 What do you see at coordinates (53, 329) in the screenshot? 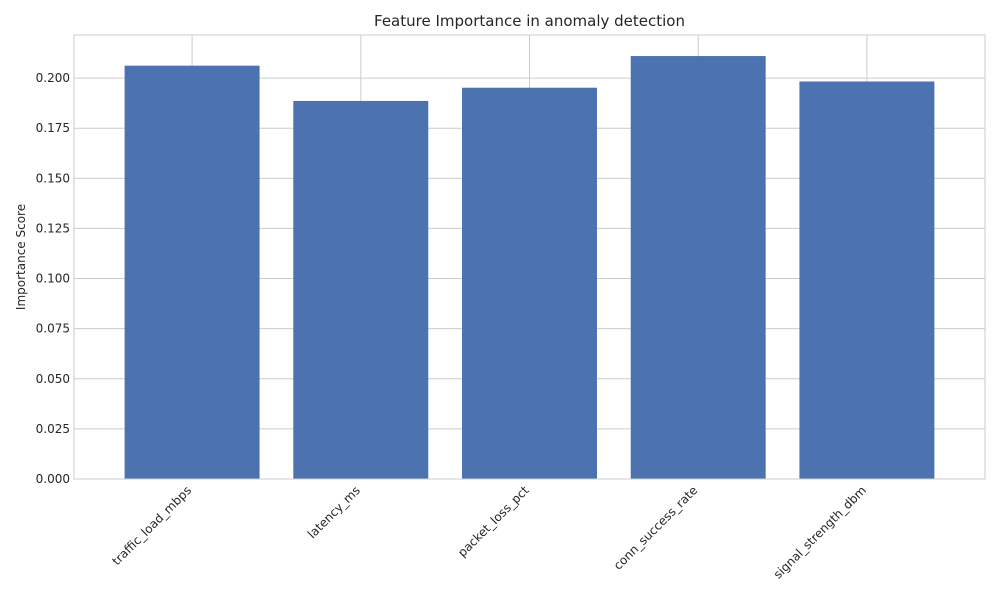
I see `y-tick-label: 0.075` at bounding box center [53, 329].